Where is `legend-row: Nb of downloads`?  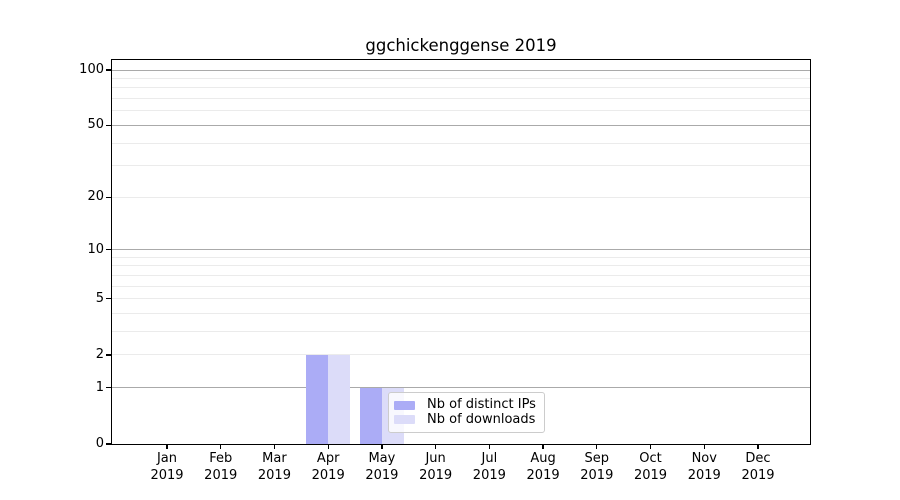 legend-row: Nb of downloads is located at coordinates (465, 419).